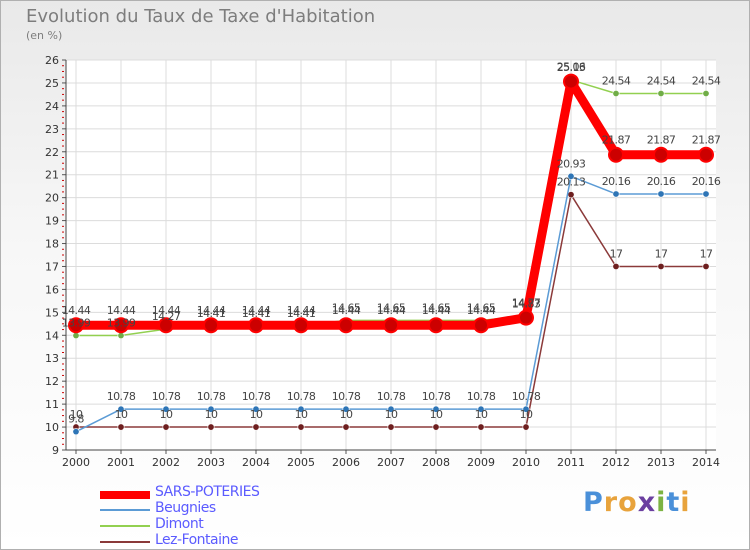 Image resolution: width=750 pixels, height=550 pixels. What do you see at coordinates (52, 335) in the screenshot?
I see `y-tick-label: 14` at bounding box center [52, 335].